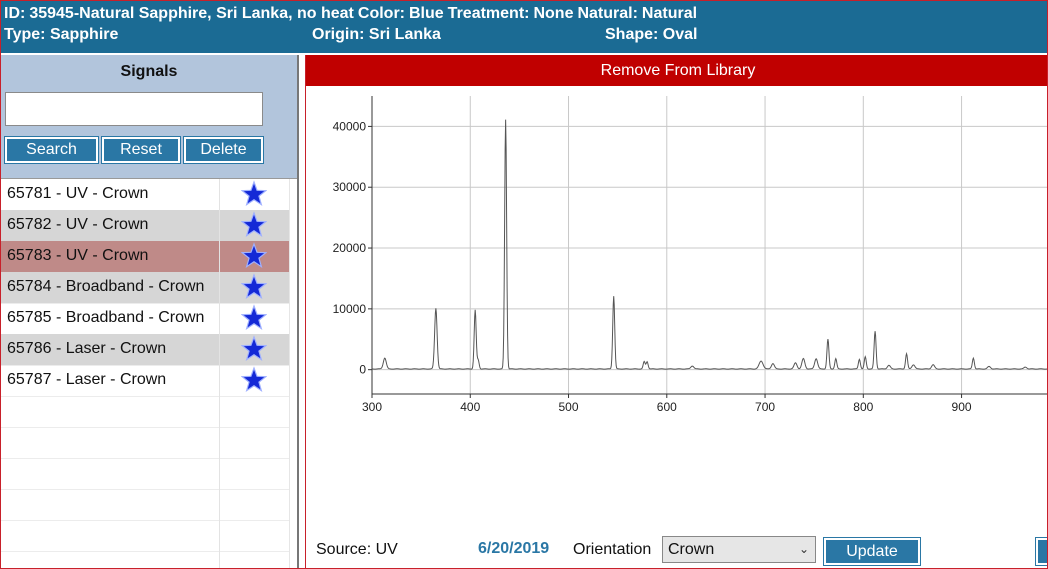  What do you see at coordinates (488, 13) in the screenshot?
I see `treatment-label: Treatment:` at bounding box center [488, 13].